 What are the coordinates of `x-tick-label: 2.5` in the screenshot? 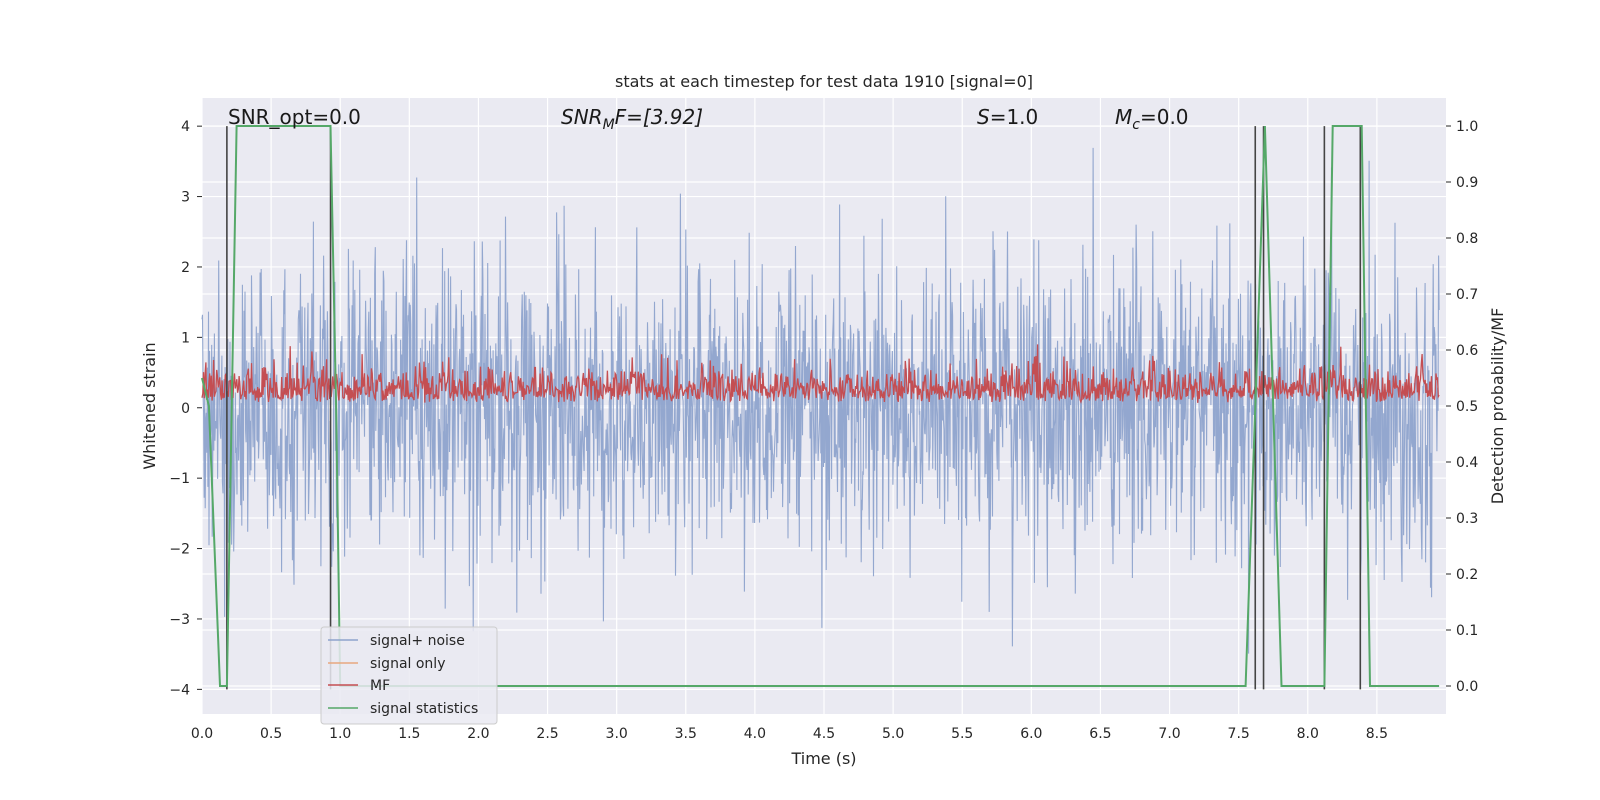 It's located at (547, 734).